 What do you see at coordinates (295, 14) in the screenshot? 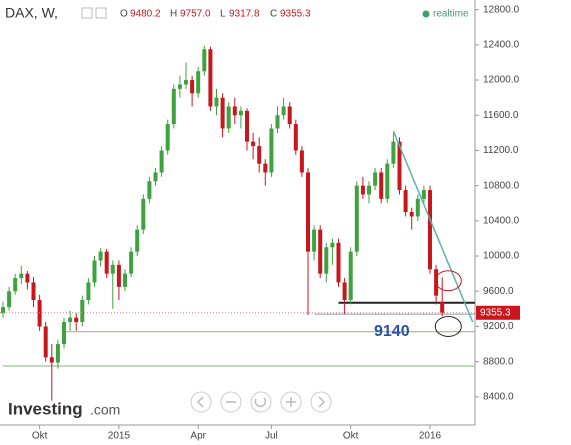
I see `close-value: 9355.3` at bounding box center [295, 14].